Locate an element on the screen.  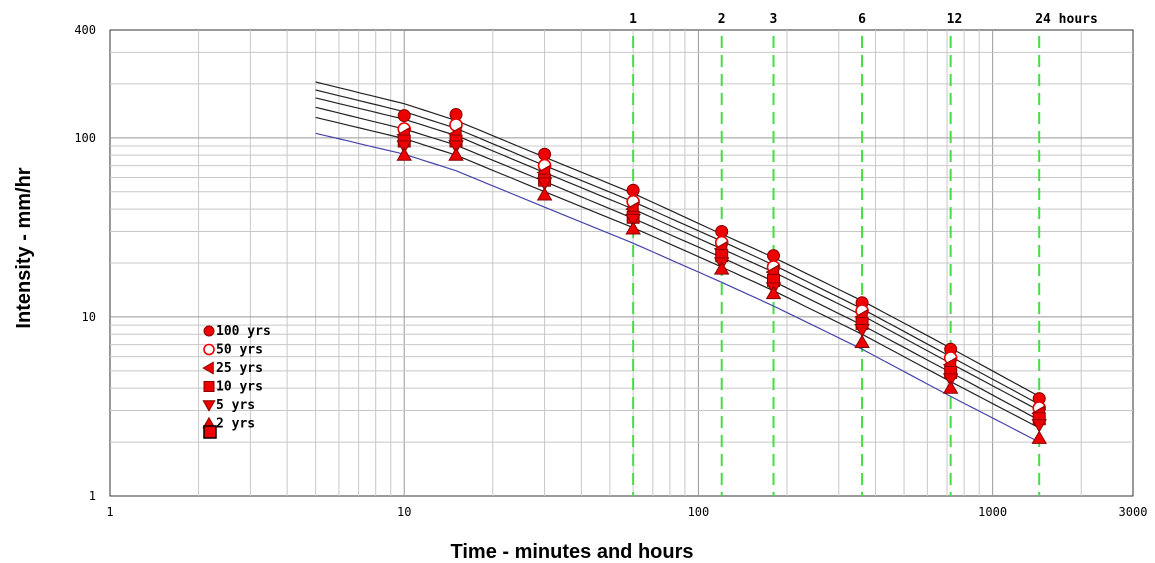
legend-label: 50 yrs is located at coordinates (239, 350).